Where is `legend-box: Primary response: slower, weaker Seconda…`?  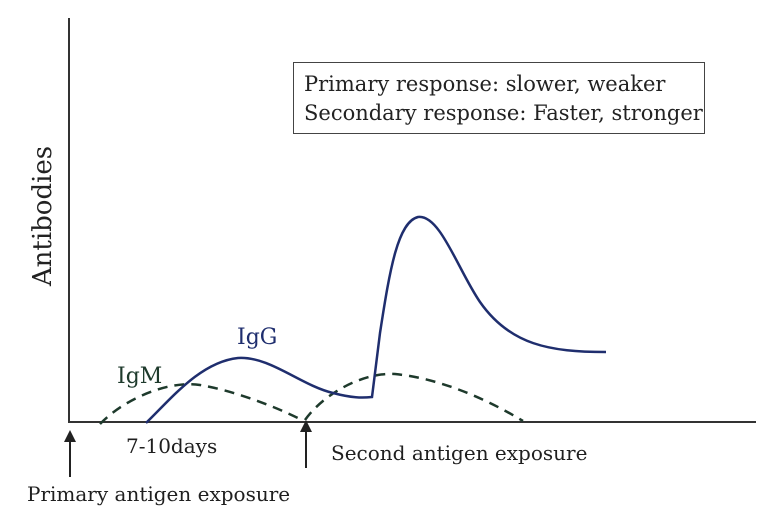
legend-box: Primary response: slower, weaker Seconda… is located at coordinates (499, 98).